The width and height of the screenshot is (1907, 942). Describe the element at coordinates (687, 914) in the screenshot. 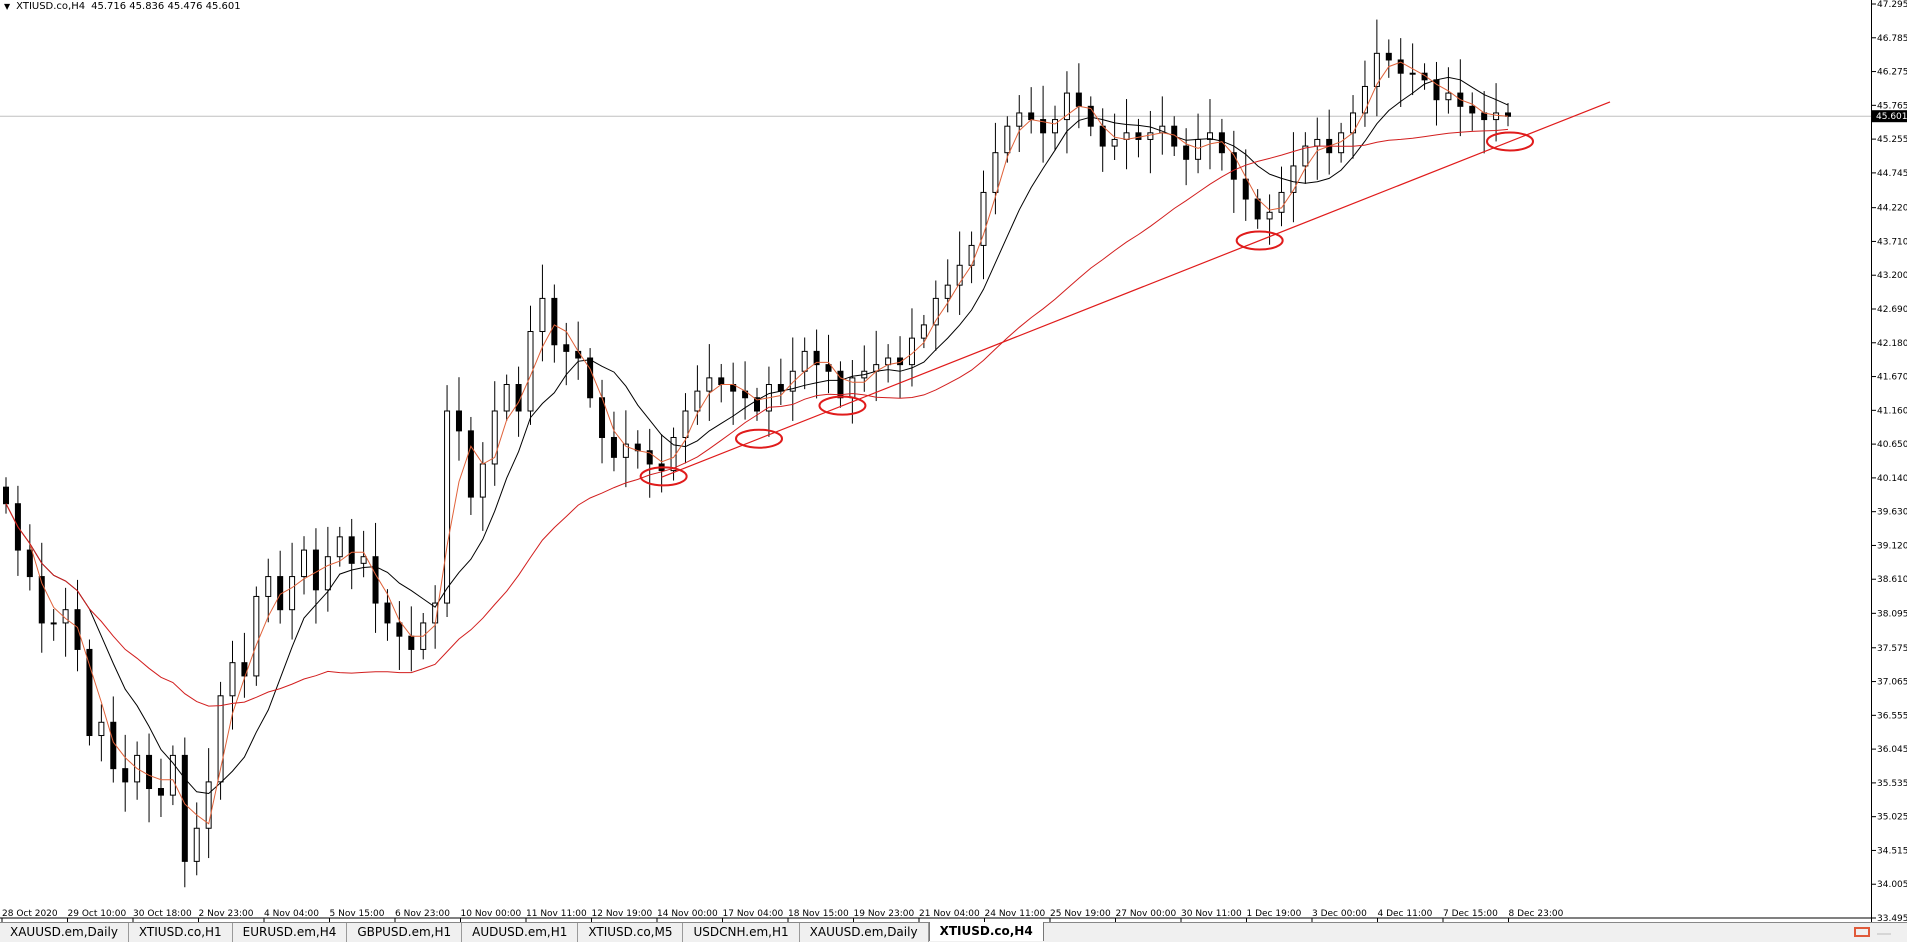

I see `time-tick-label: 14 Nov 00:00` at that location.